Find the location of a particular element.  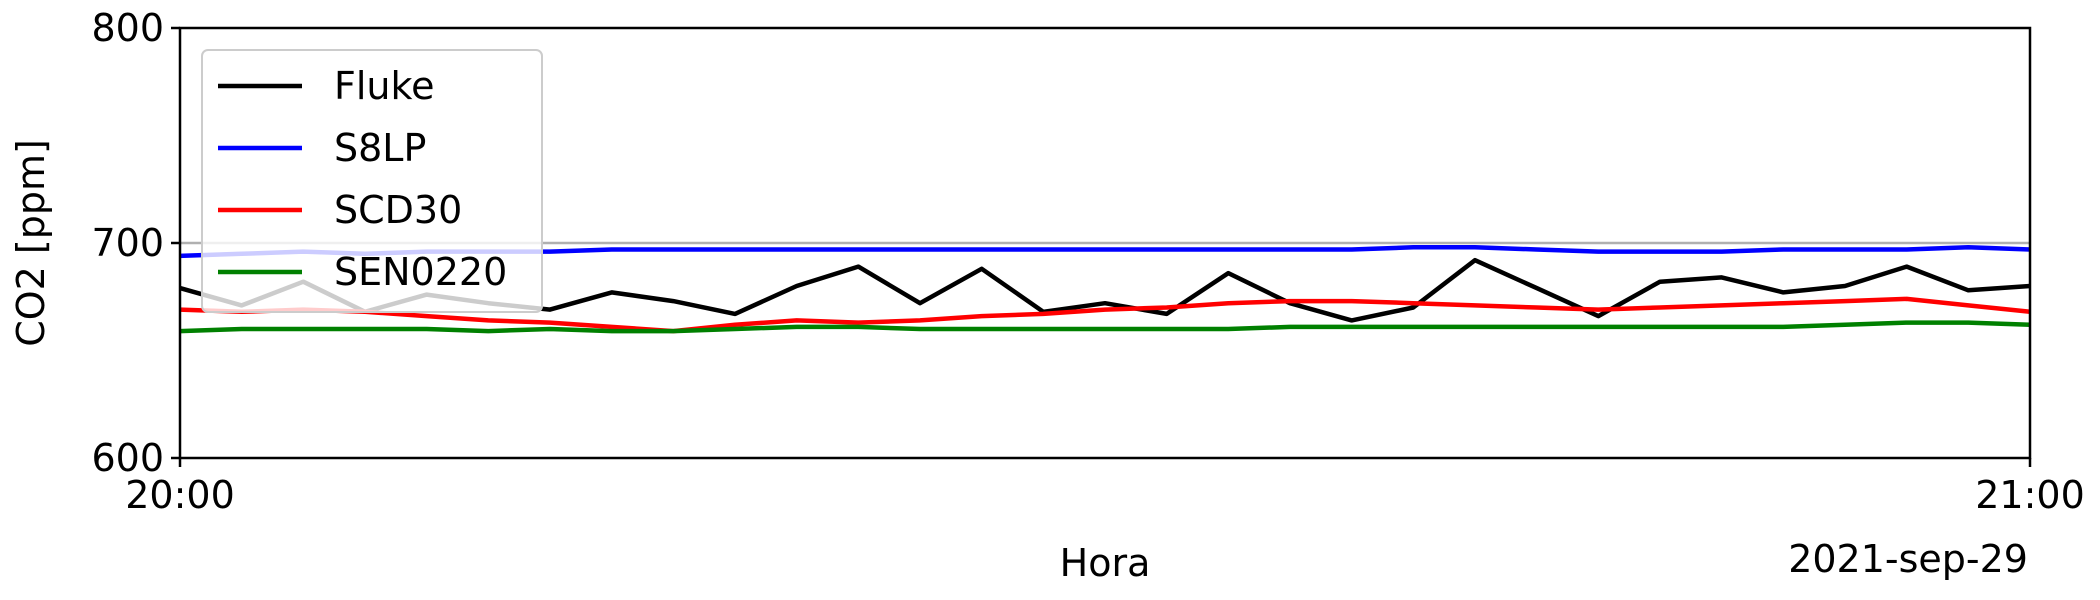

legend-box is located at coordinates (372, 181).